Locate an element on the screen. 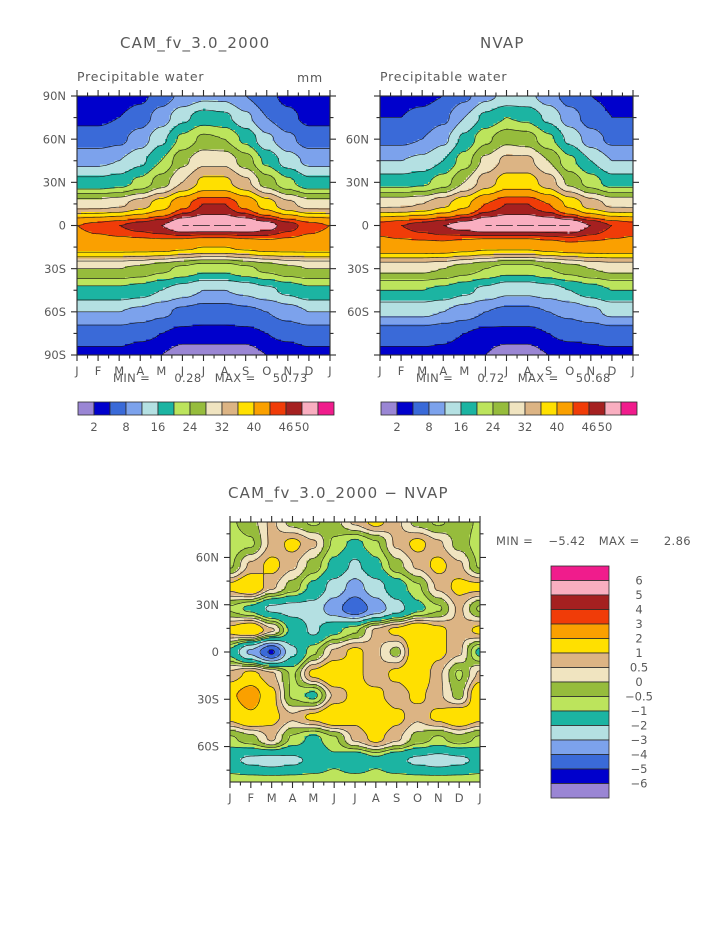 The image size is (723, 935). colorbar-nvap: 2 8 16 24 32 40 46 50 is located at coordinates (509, 418).